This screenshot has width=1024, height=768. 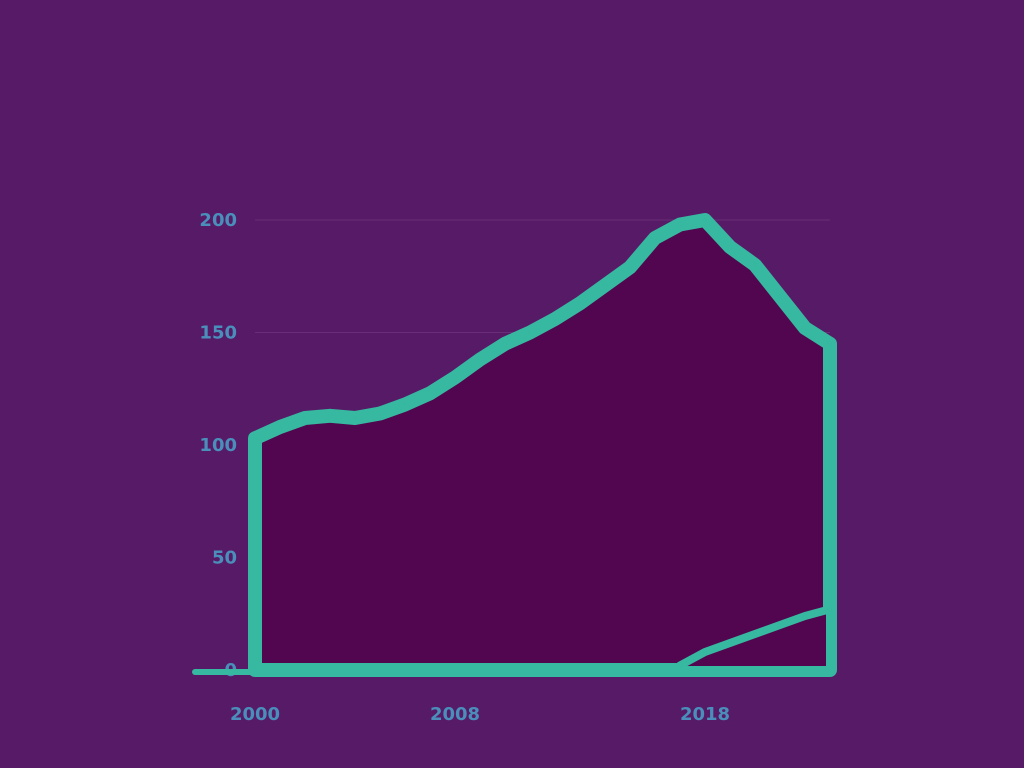 What do you see at coordinates (218, 220) in the screenshot?
I see `y-tick-label: 200` at bounding box center [218, 220].